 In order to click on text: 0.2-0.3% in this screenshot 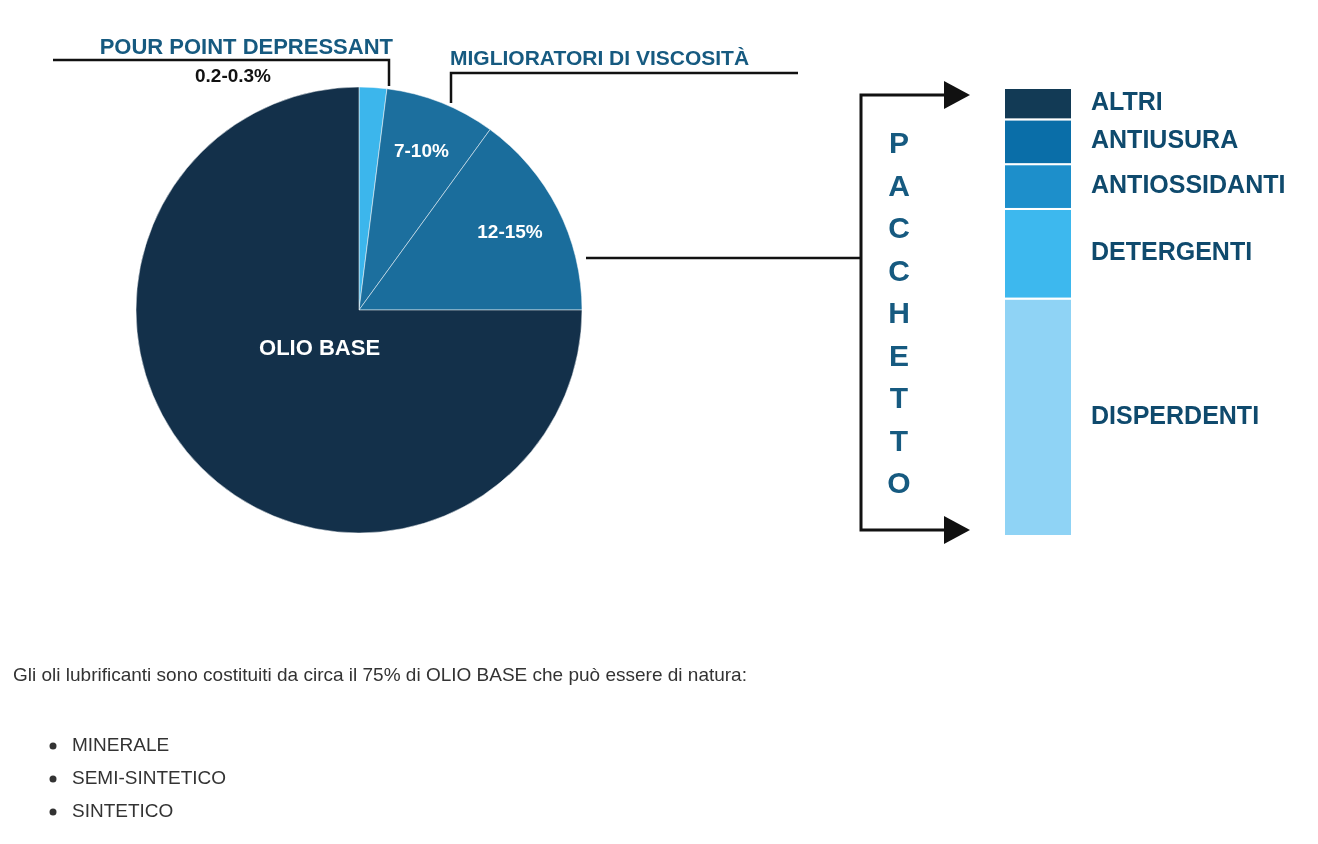, I will do `click(233, 75)`.